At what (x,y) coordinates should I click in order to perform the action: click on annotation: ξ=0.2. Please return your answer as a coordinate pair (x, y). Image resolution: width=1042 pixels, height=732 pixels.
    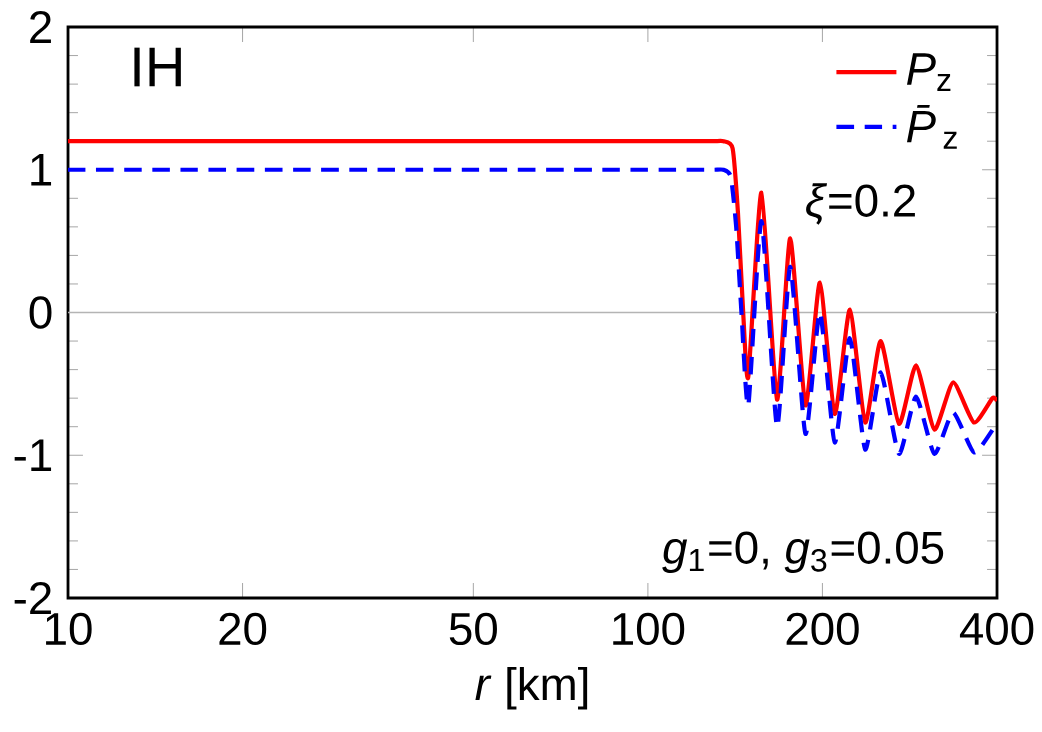
    Looking at the image, I should click on (860, 204).